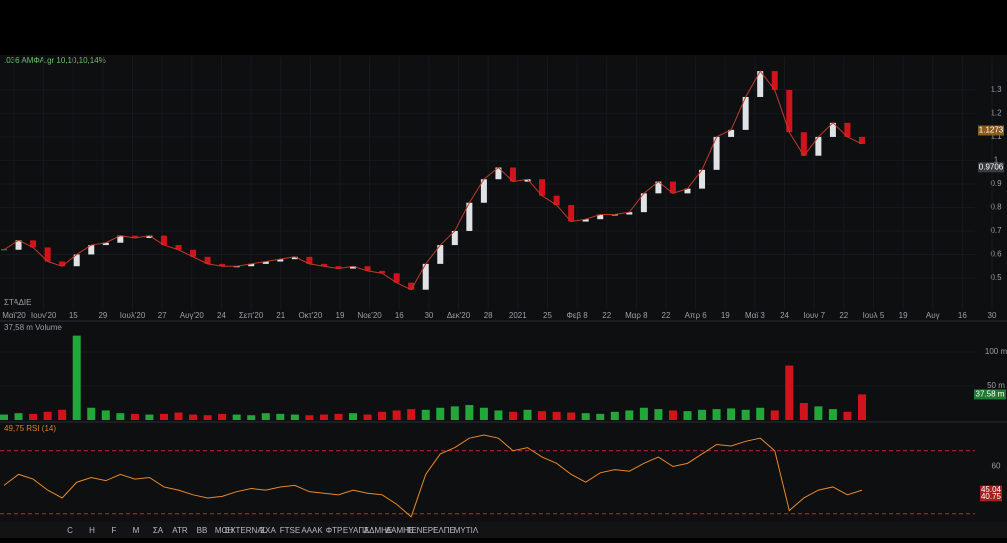 The image size is (1007, 543). I want to click on toolbar-button: EXTERNAL, so click(246, 530).